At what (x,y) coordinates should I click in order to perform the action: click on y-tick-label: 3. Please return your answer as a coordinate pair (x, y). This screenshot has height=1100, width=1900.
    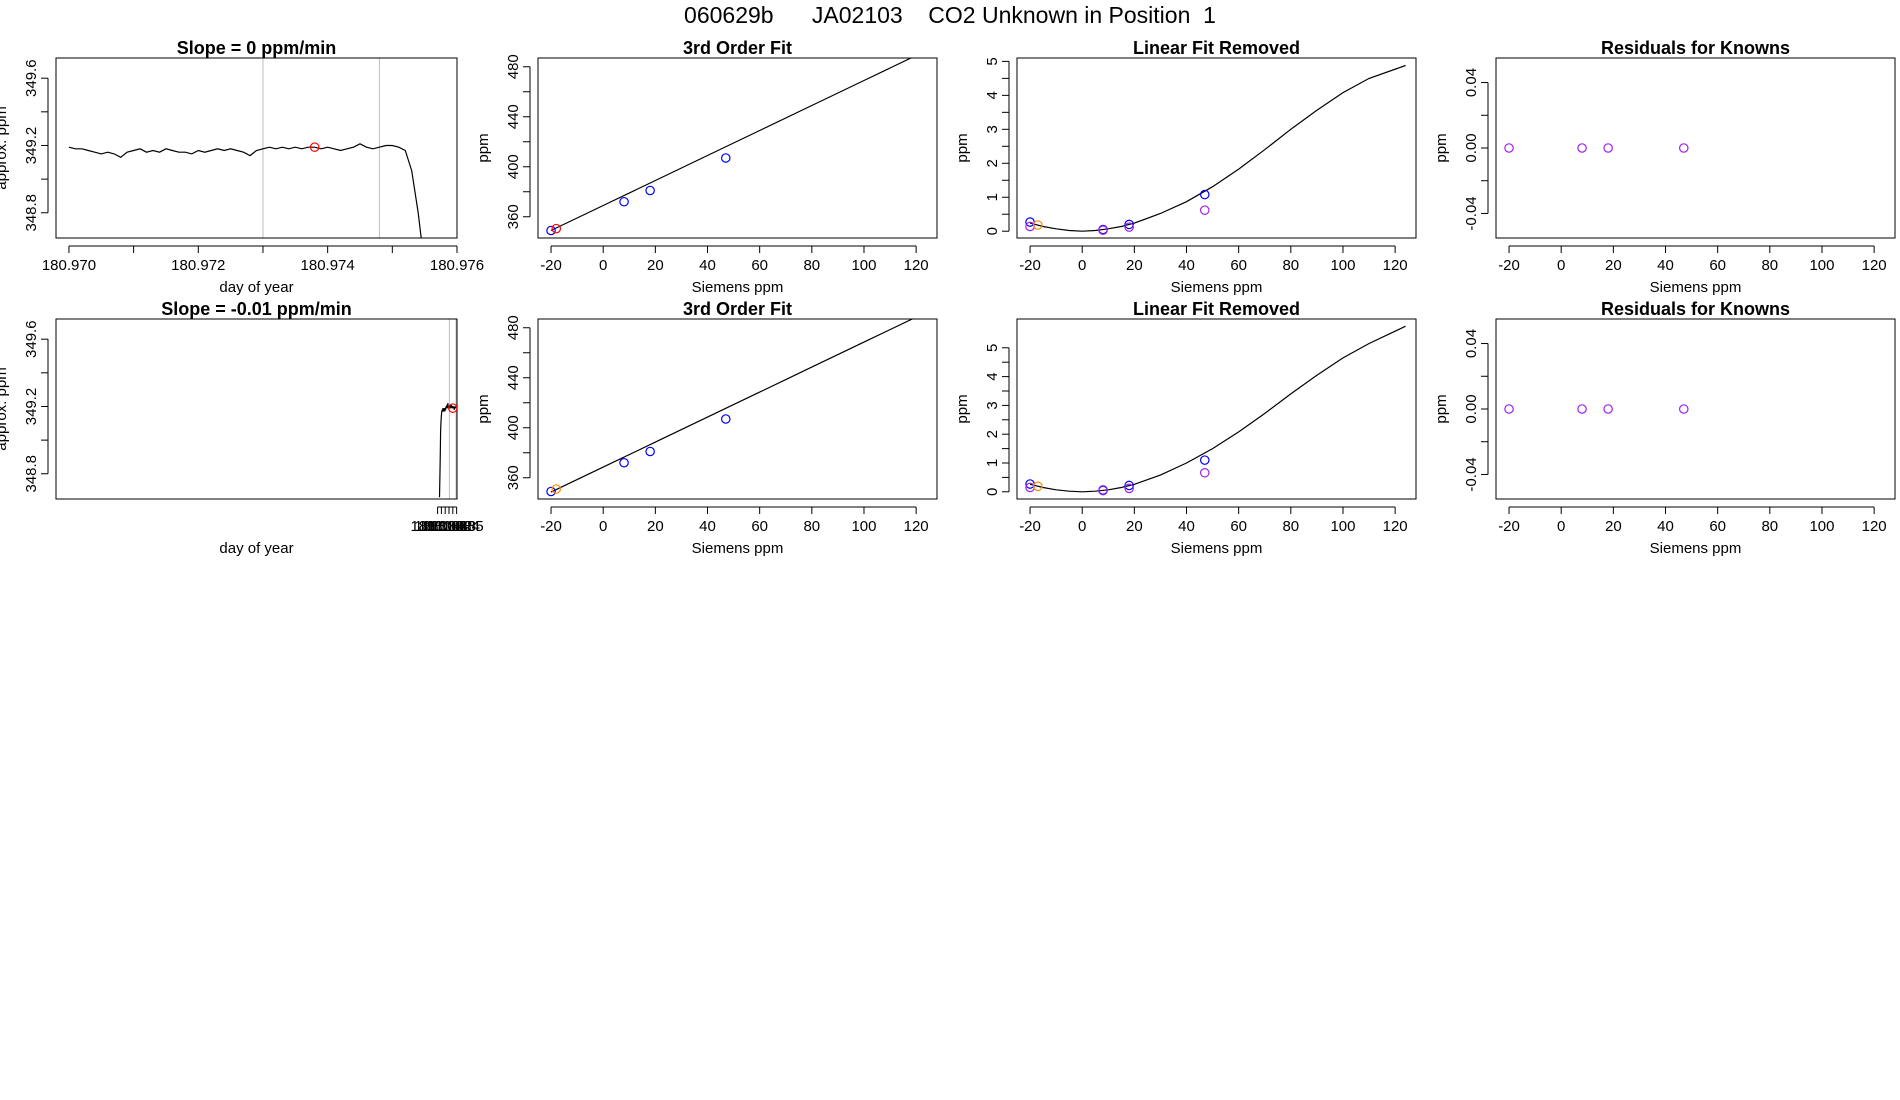
    Looking at the image, I should click on (992, 129).